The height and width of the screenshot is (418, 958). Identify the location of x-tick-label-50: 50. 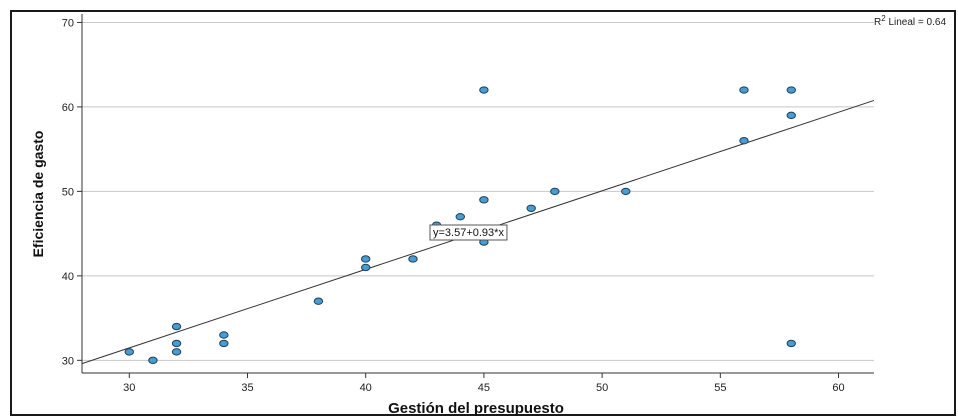
(602, 388).